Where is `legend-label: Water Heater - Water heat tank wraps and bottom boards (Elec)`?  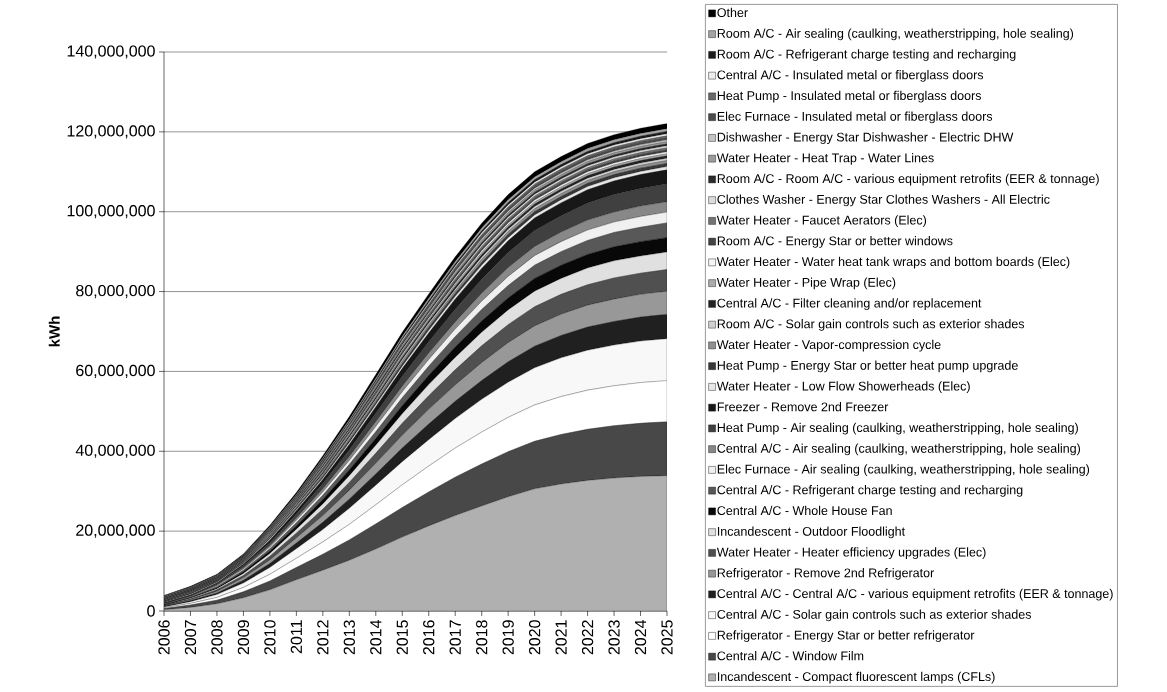
legend-label: Water Heater - Water heat tank wraps and bottom boards (Elec) is located at coordinates (893, 262).